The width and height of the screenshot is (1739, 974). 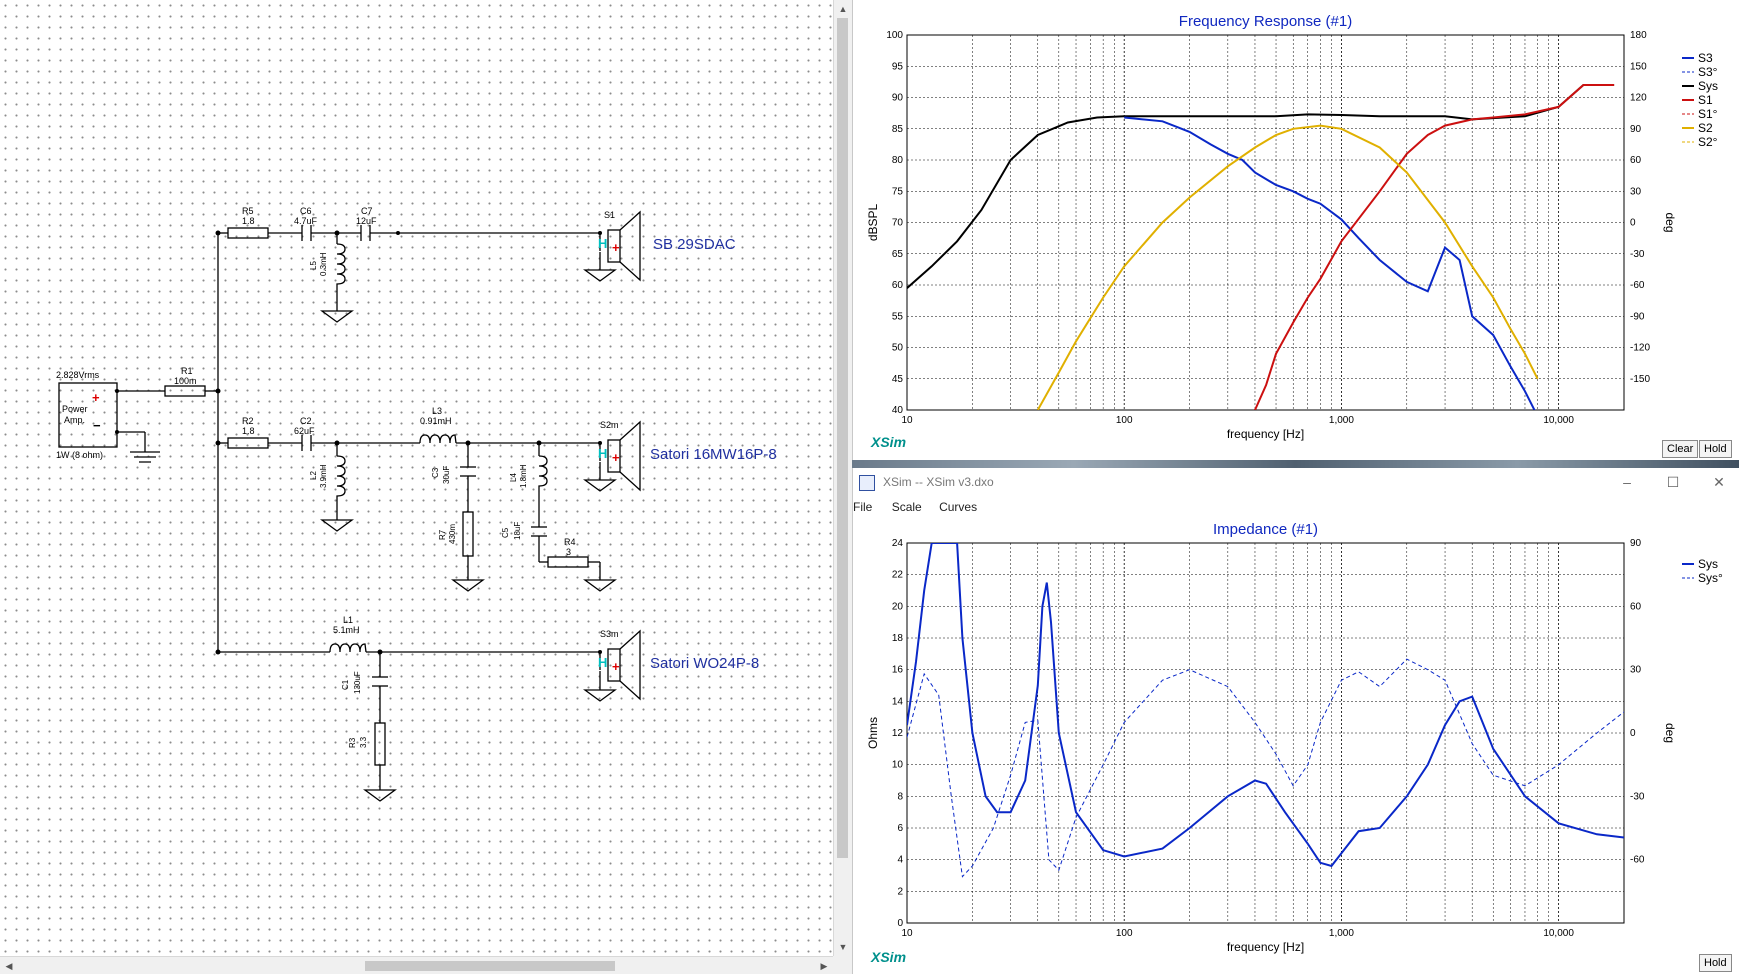 I want to click on y-tick-label: 55, so click(x=898, y=316).